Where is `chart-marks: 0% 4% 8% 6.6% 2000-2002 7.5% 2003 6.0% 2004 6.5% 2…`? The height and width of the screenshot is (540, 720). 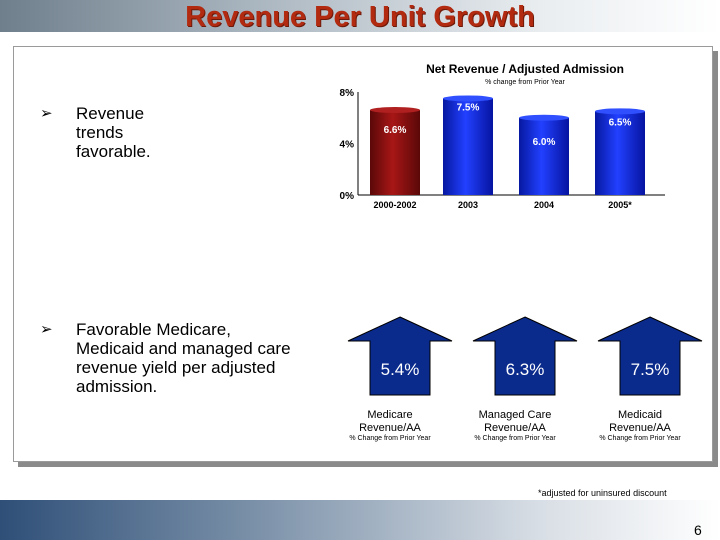 chart-marks: 0% 4% 8% 6.6% 2000-2002 7.5% 2003 6.0% 2004 6.5% 2… is located at coordinates (492, 149).